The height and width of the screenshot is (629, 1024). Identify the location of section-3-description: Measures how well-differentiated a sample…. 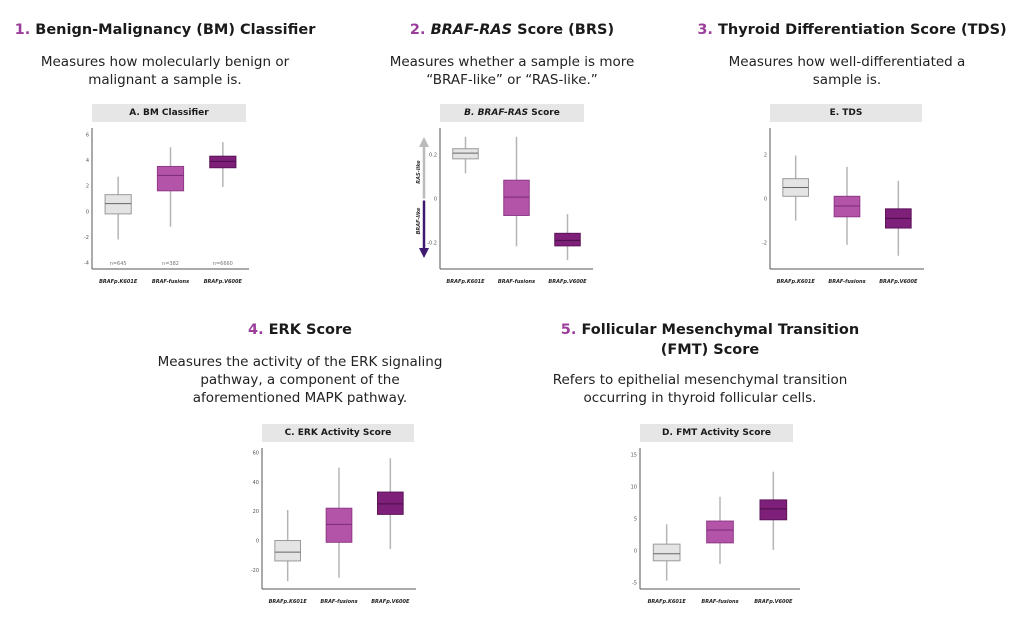
(847, 71).